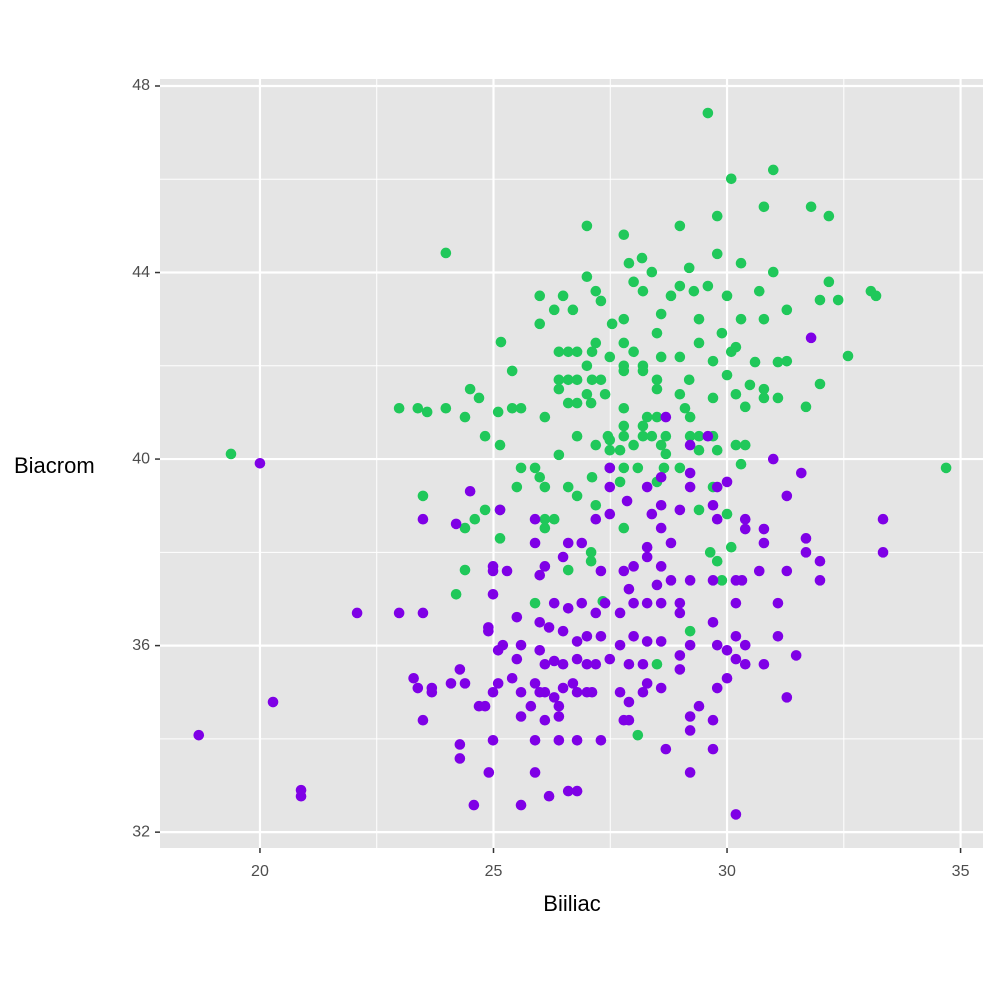 The height and width of the screenshot is (998, 998). Describe the element at coordinates (141, 85) in the screenshot. I see `y-tick-label: 48` at that location.